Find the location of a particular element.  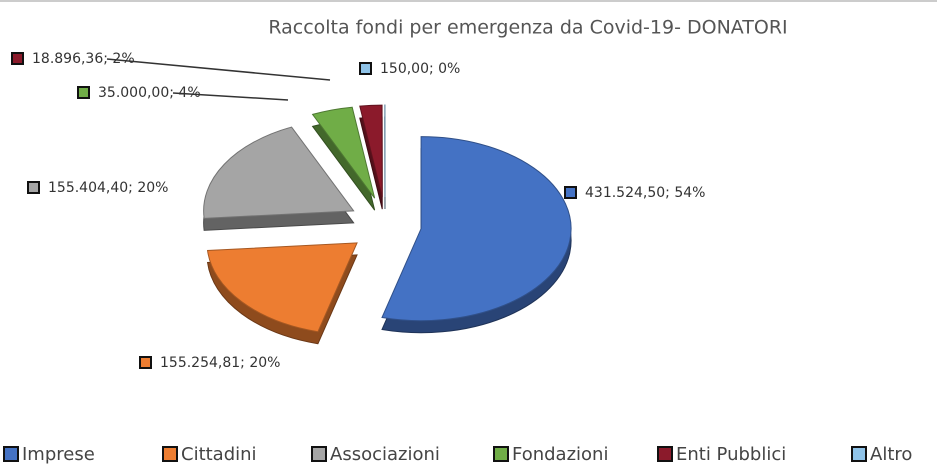

legend-label: Altro is located at coordinates (891, 454).